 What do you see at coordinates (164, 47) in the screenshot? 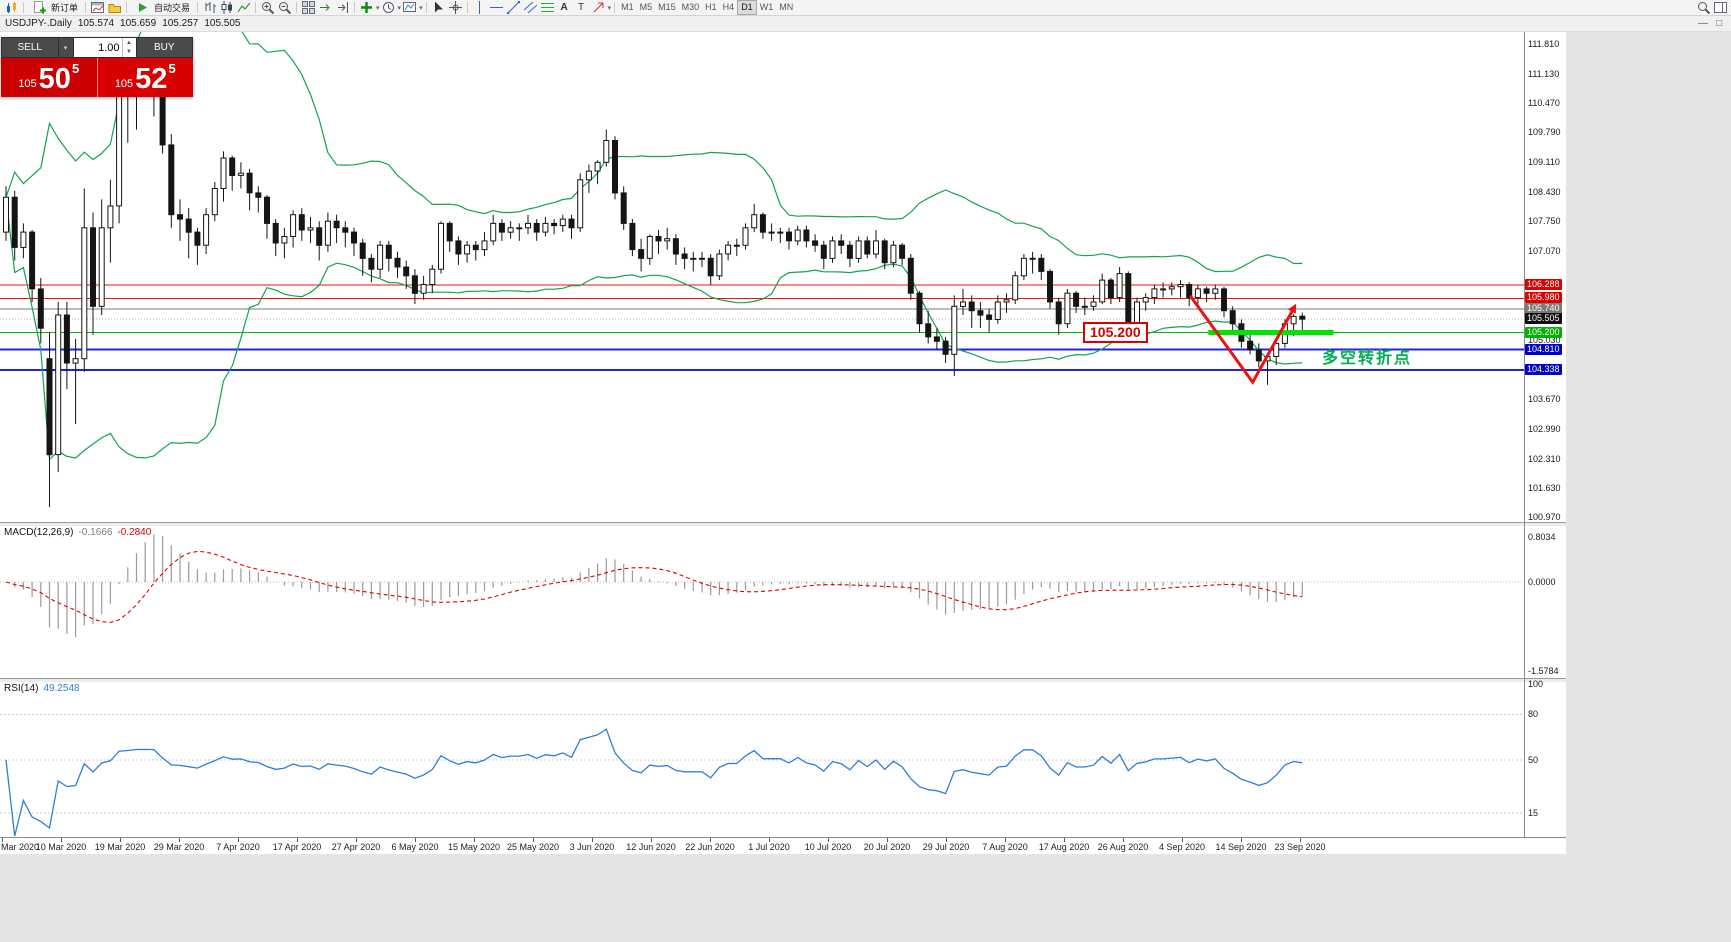
I see `buy-button: BUY` at bounding box center [164, 47].